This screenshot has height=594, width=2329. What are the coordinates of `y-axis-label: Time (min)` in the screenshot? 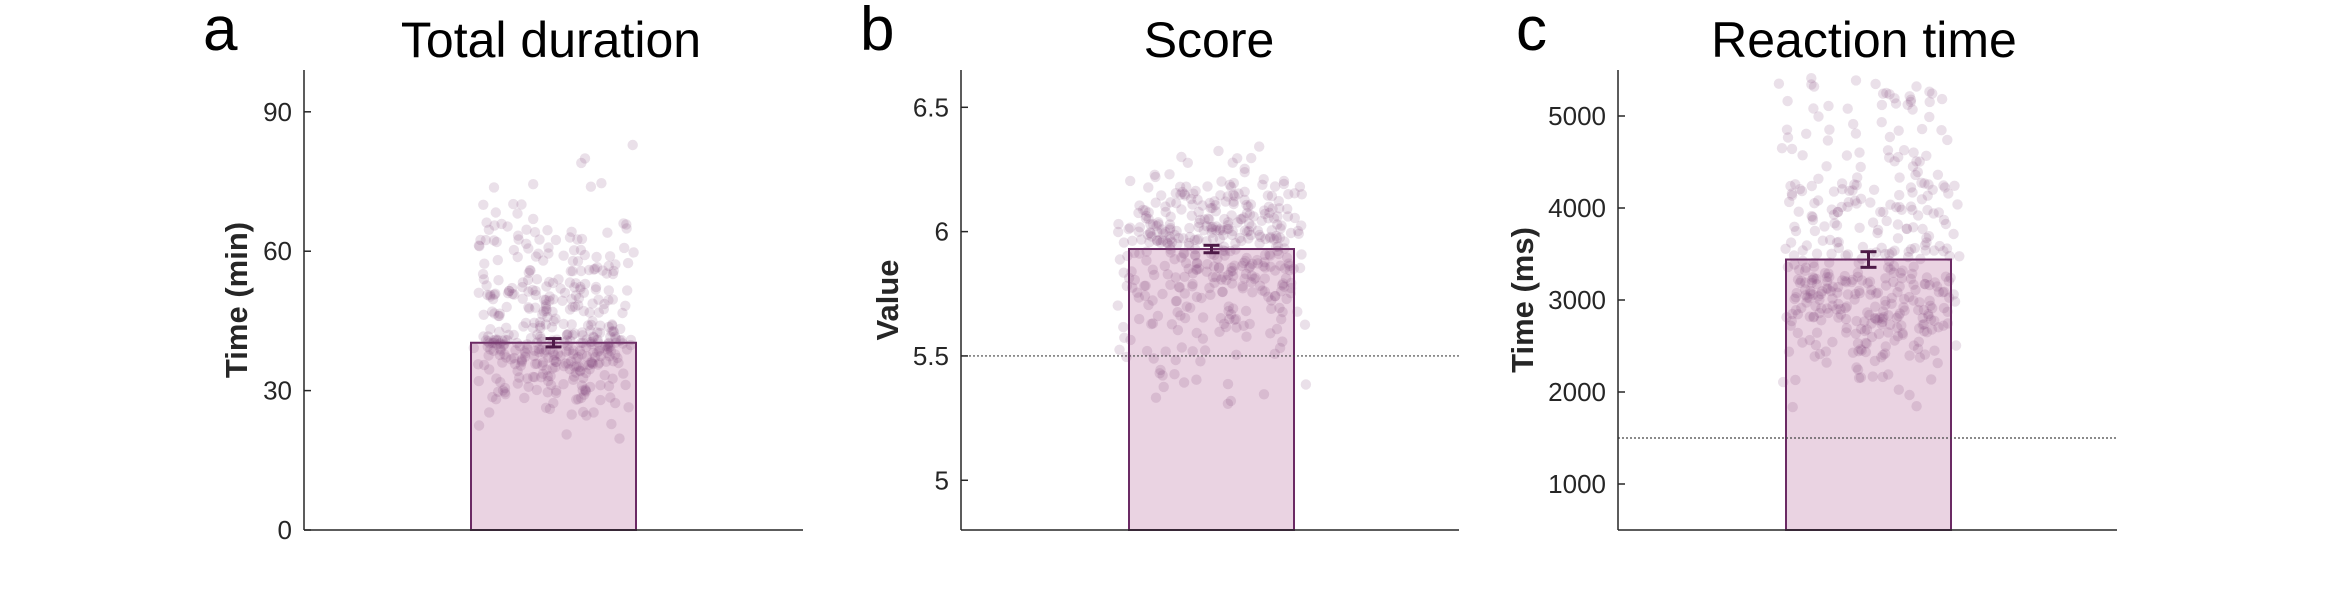 It's located at (236, 300).